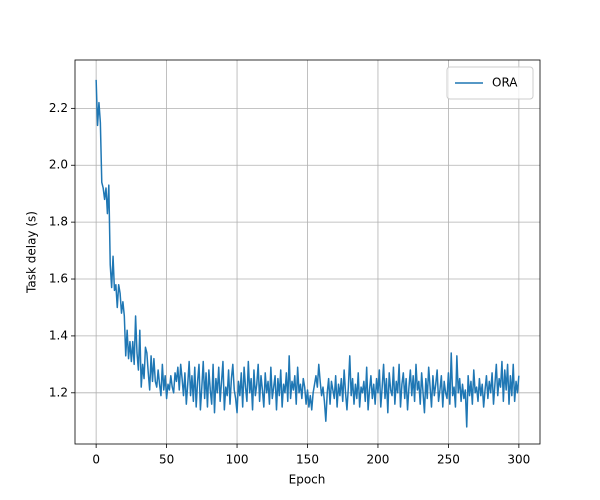  What do you see at coordinates (32, 252) in the screenshot?
I see `y-axis-label: Task delay (s)` at bounding box center [32, 252].